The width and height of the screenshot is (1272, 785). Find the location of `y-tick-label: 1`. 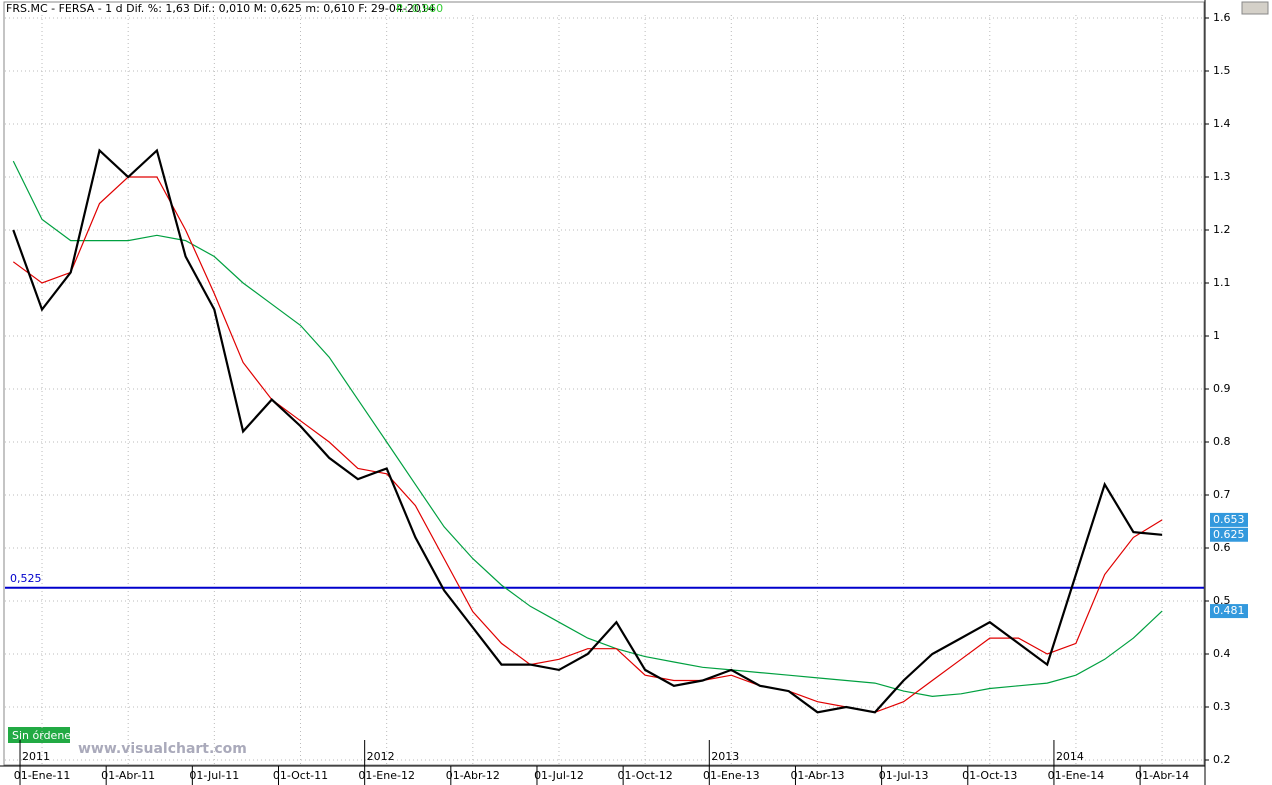

y-tick-label: 1 is located at coordinates (1216, 335).